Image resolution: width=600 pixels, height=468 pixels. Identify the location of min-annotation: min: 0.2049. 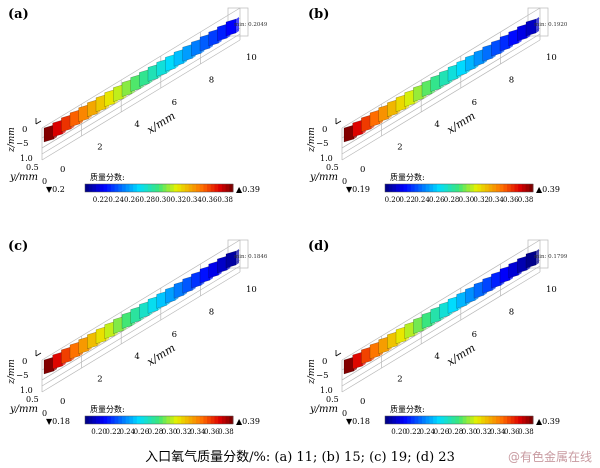
(251, 25).